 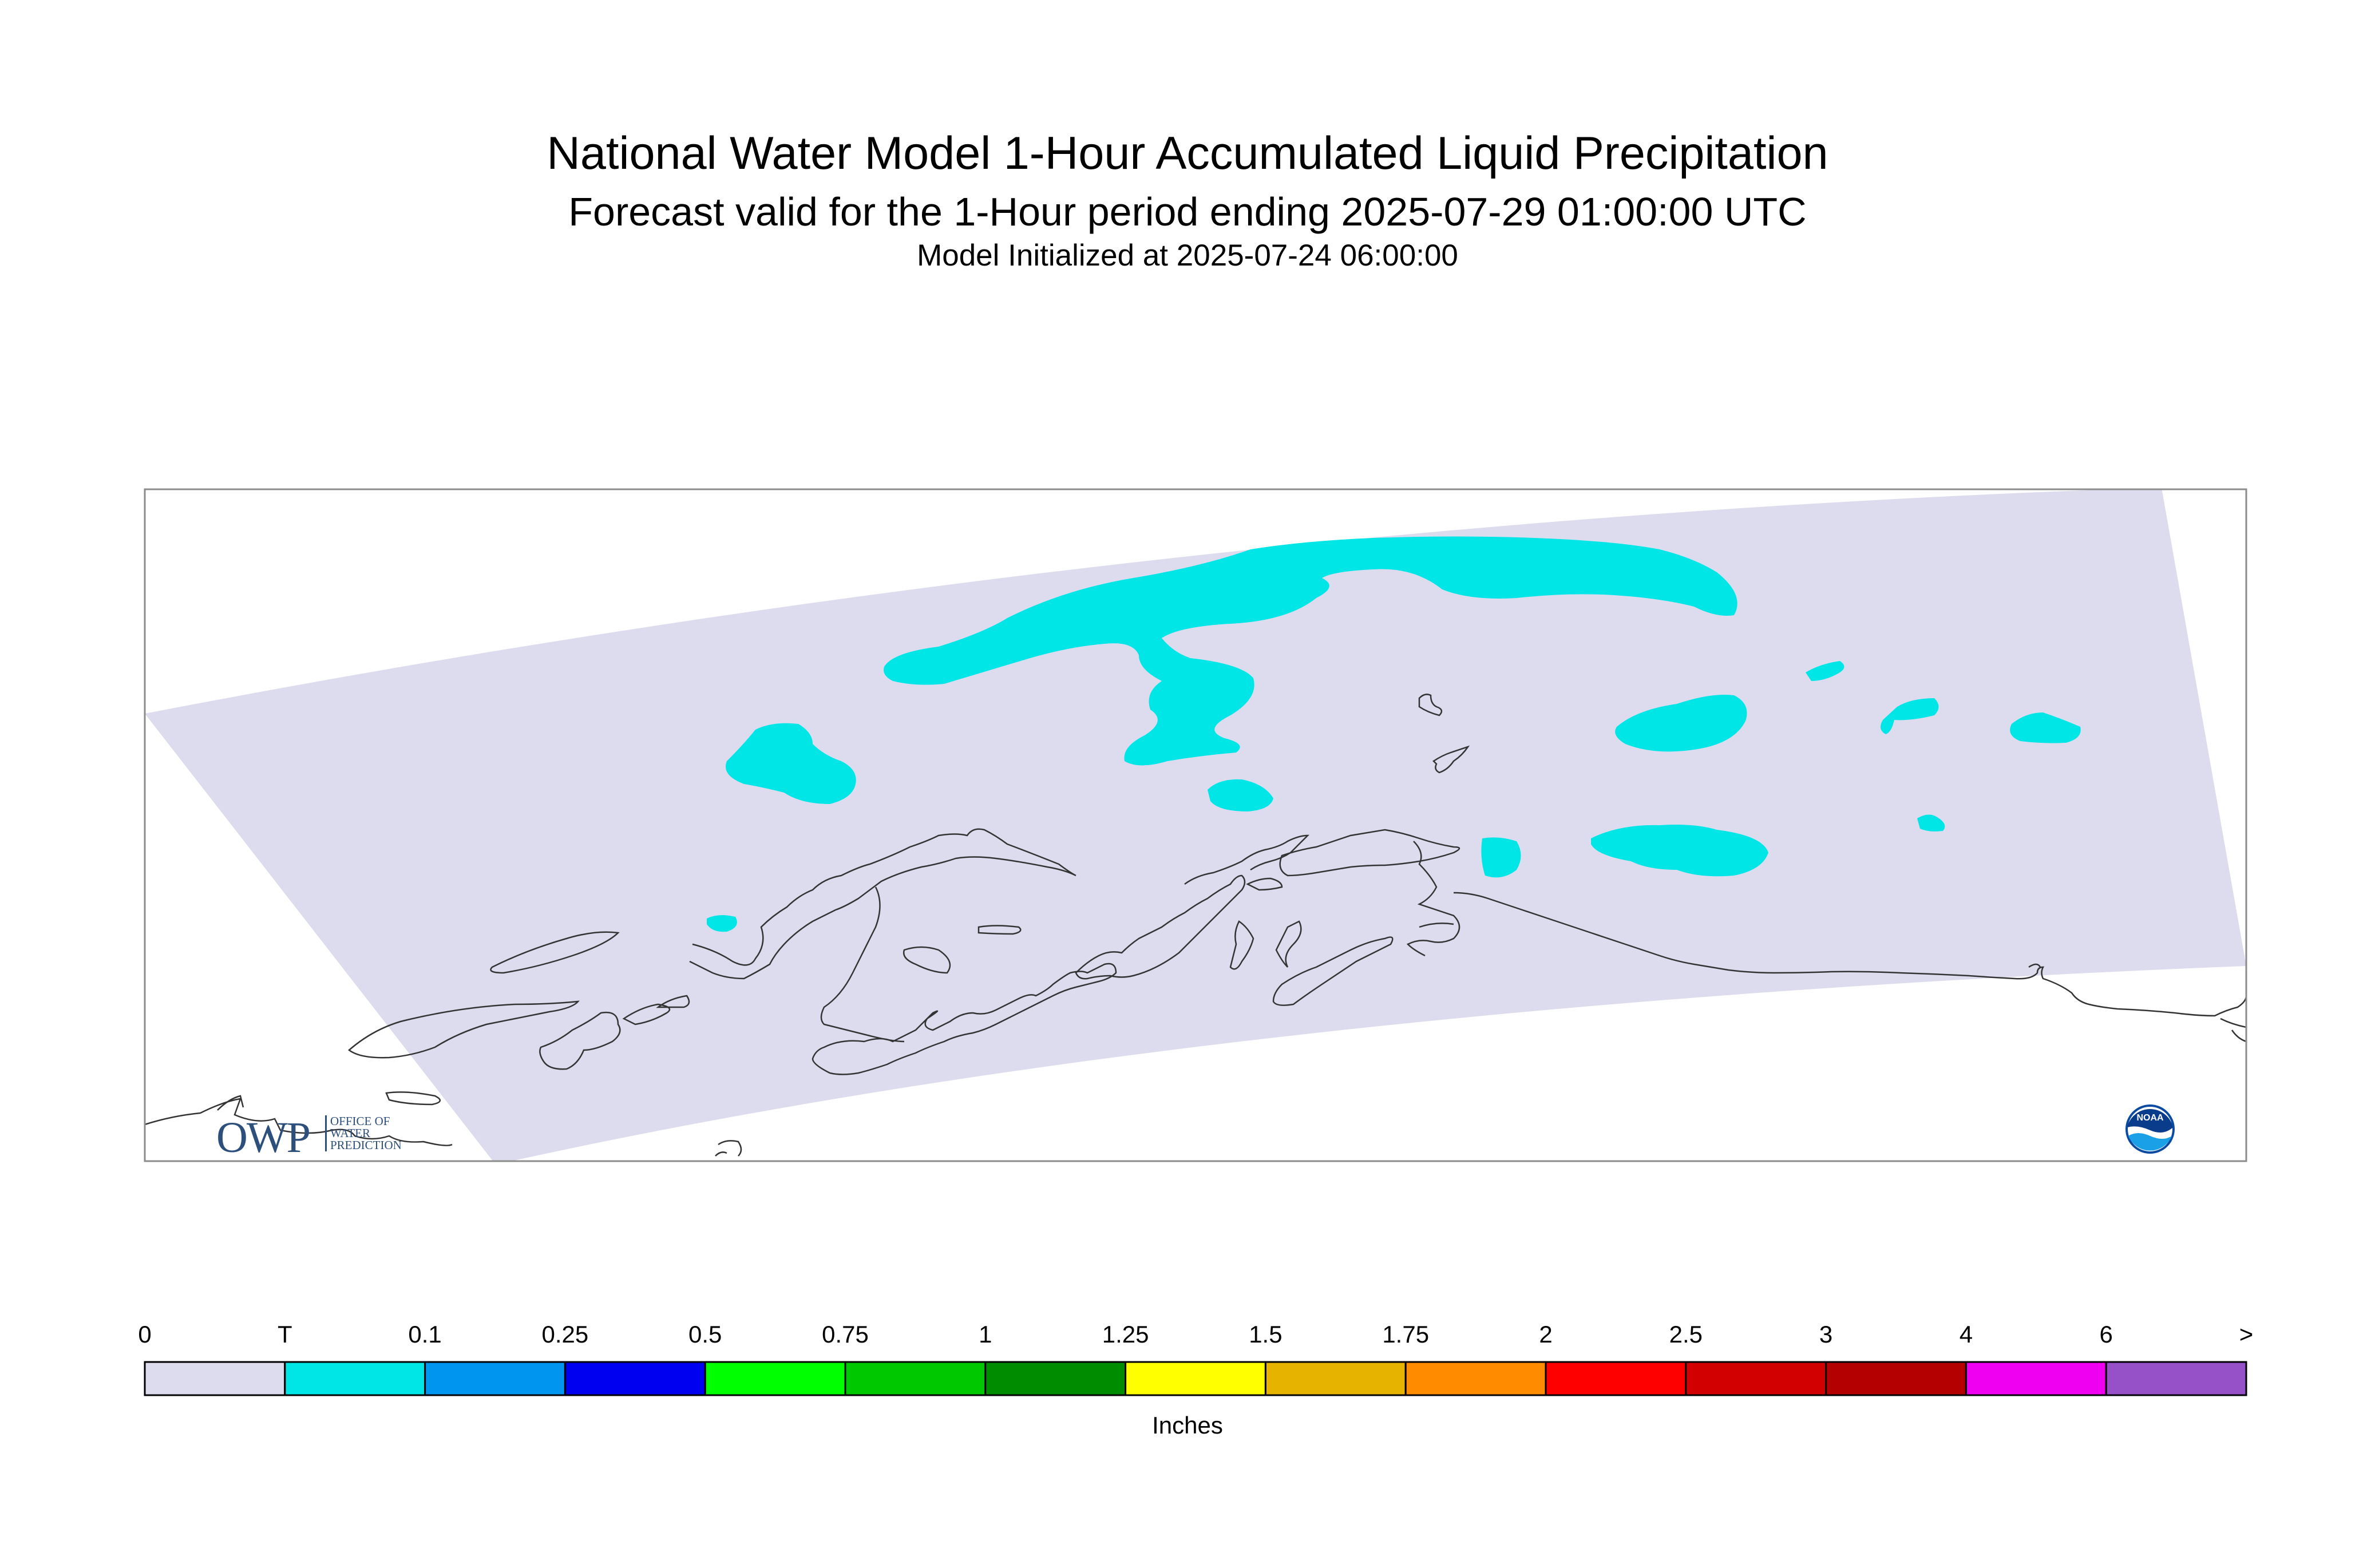 I want to click on owp-logo-subtext: OFFICE OF WATER PREDICTION, so click(x=368, y=1133).